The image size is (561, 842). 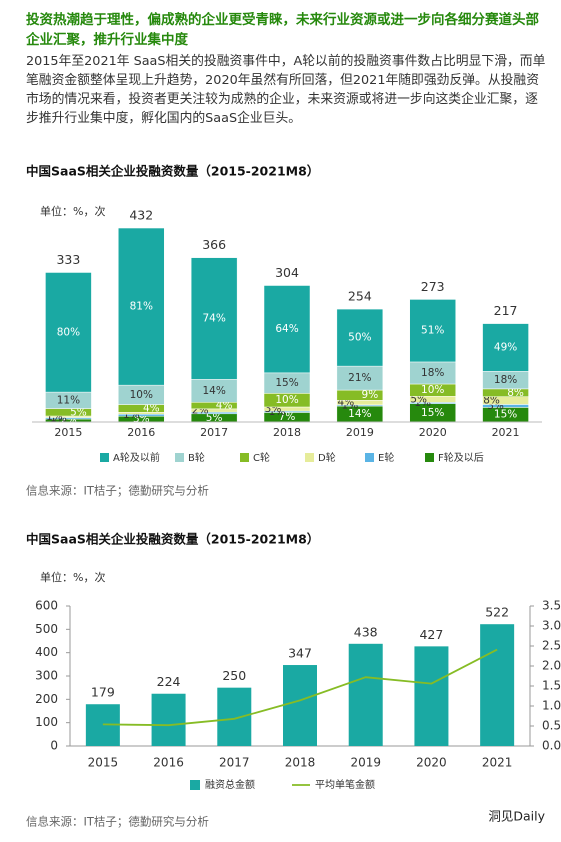 I want to click on y-tick-label: 200, so click(x=46, y=699).